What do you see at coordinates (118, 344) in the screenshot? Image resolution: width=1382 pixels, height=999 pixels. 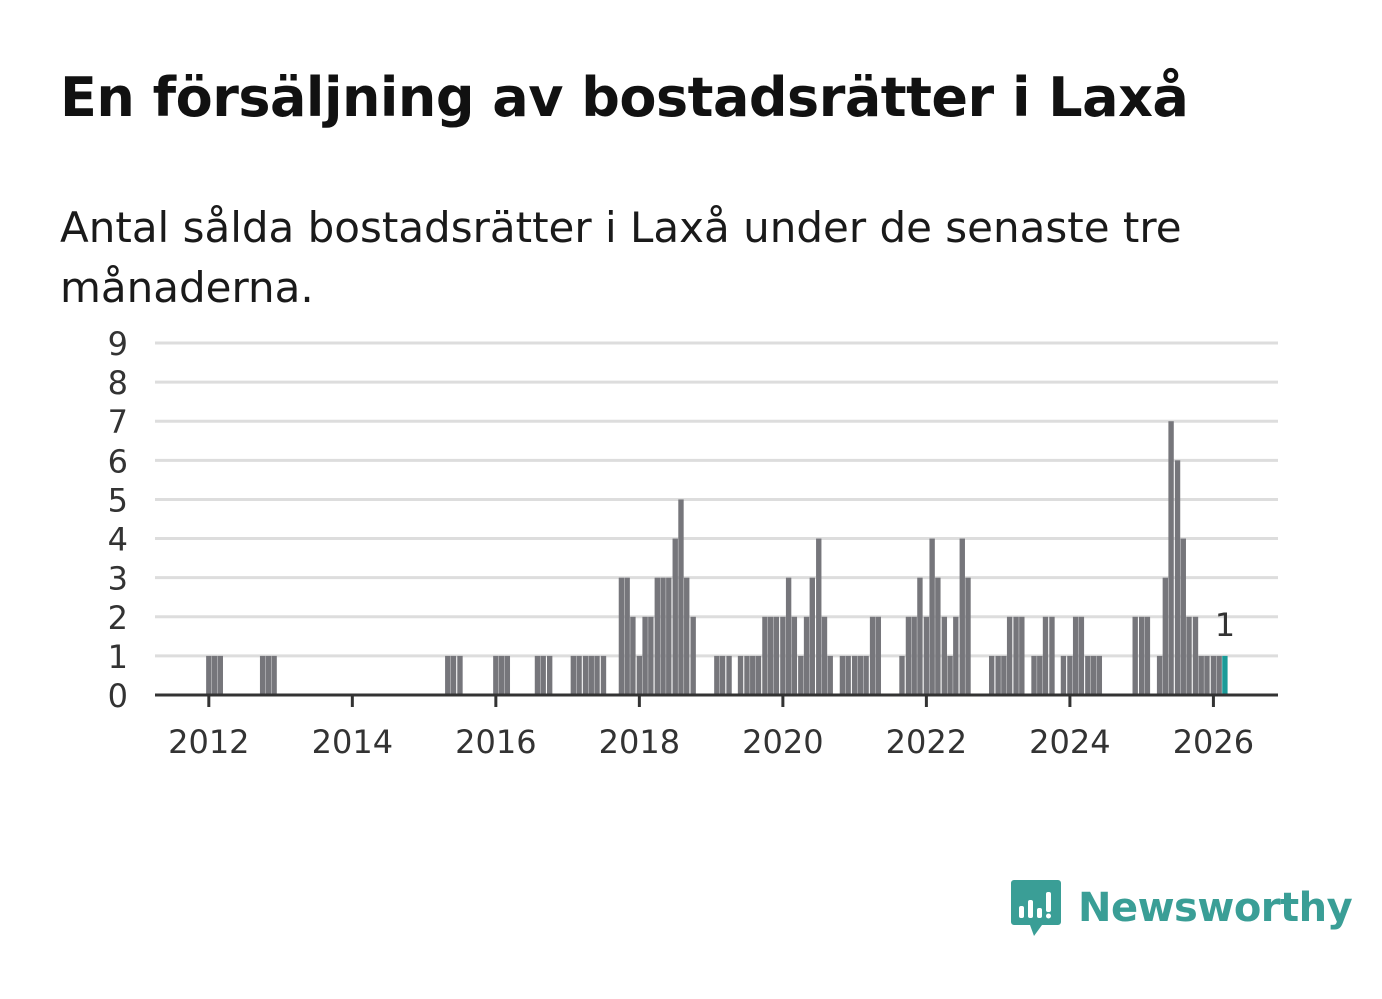 I see `y-tick-label: 9` at bounding box center [118, 344].